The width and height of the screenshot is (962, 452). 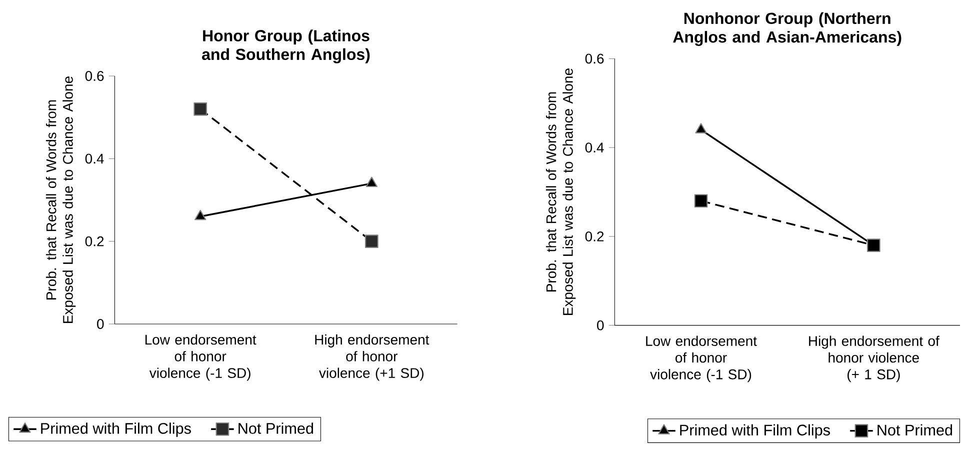 I want to click on chart-title: Honor Group (Latinos and Southern Anglos), so click(x=286, y=47).